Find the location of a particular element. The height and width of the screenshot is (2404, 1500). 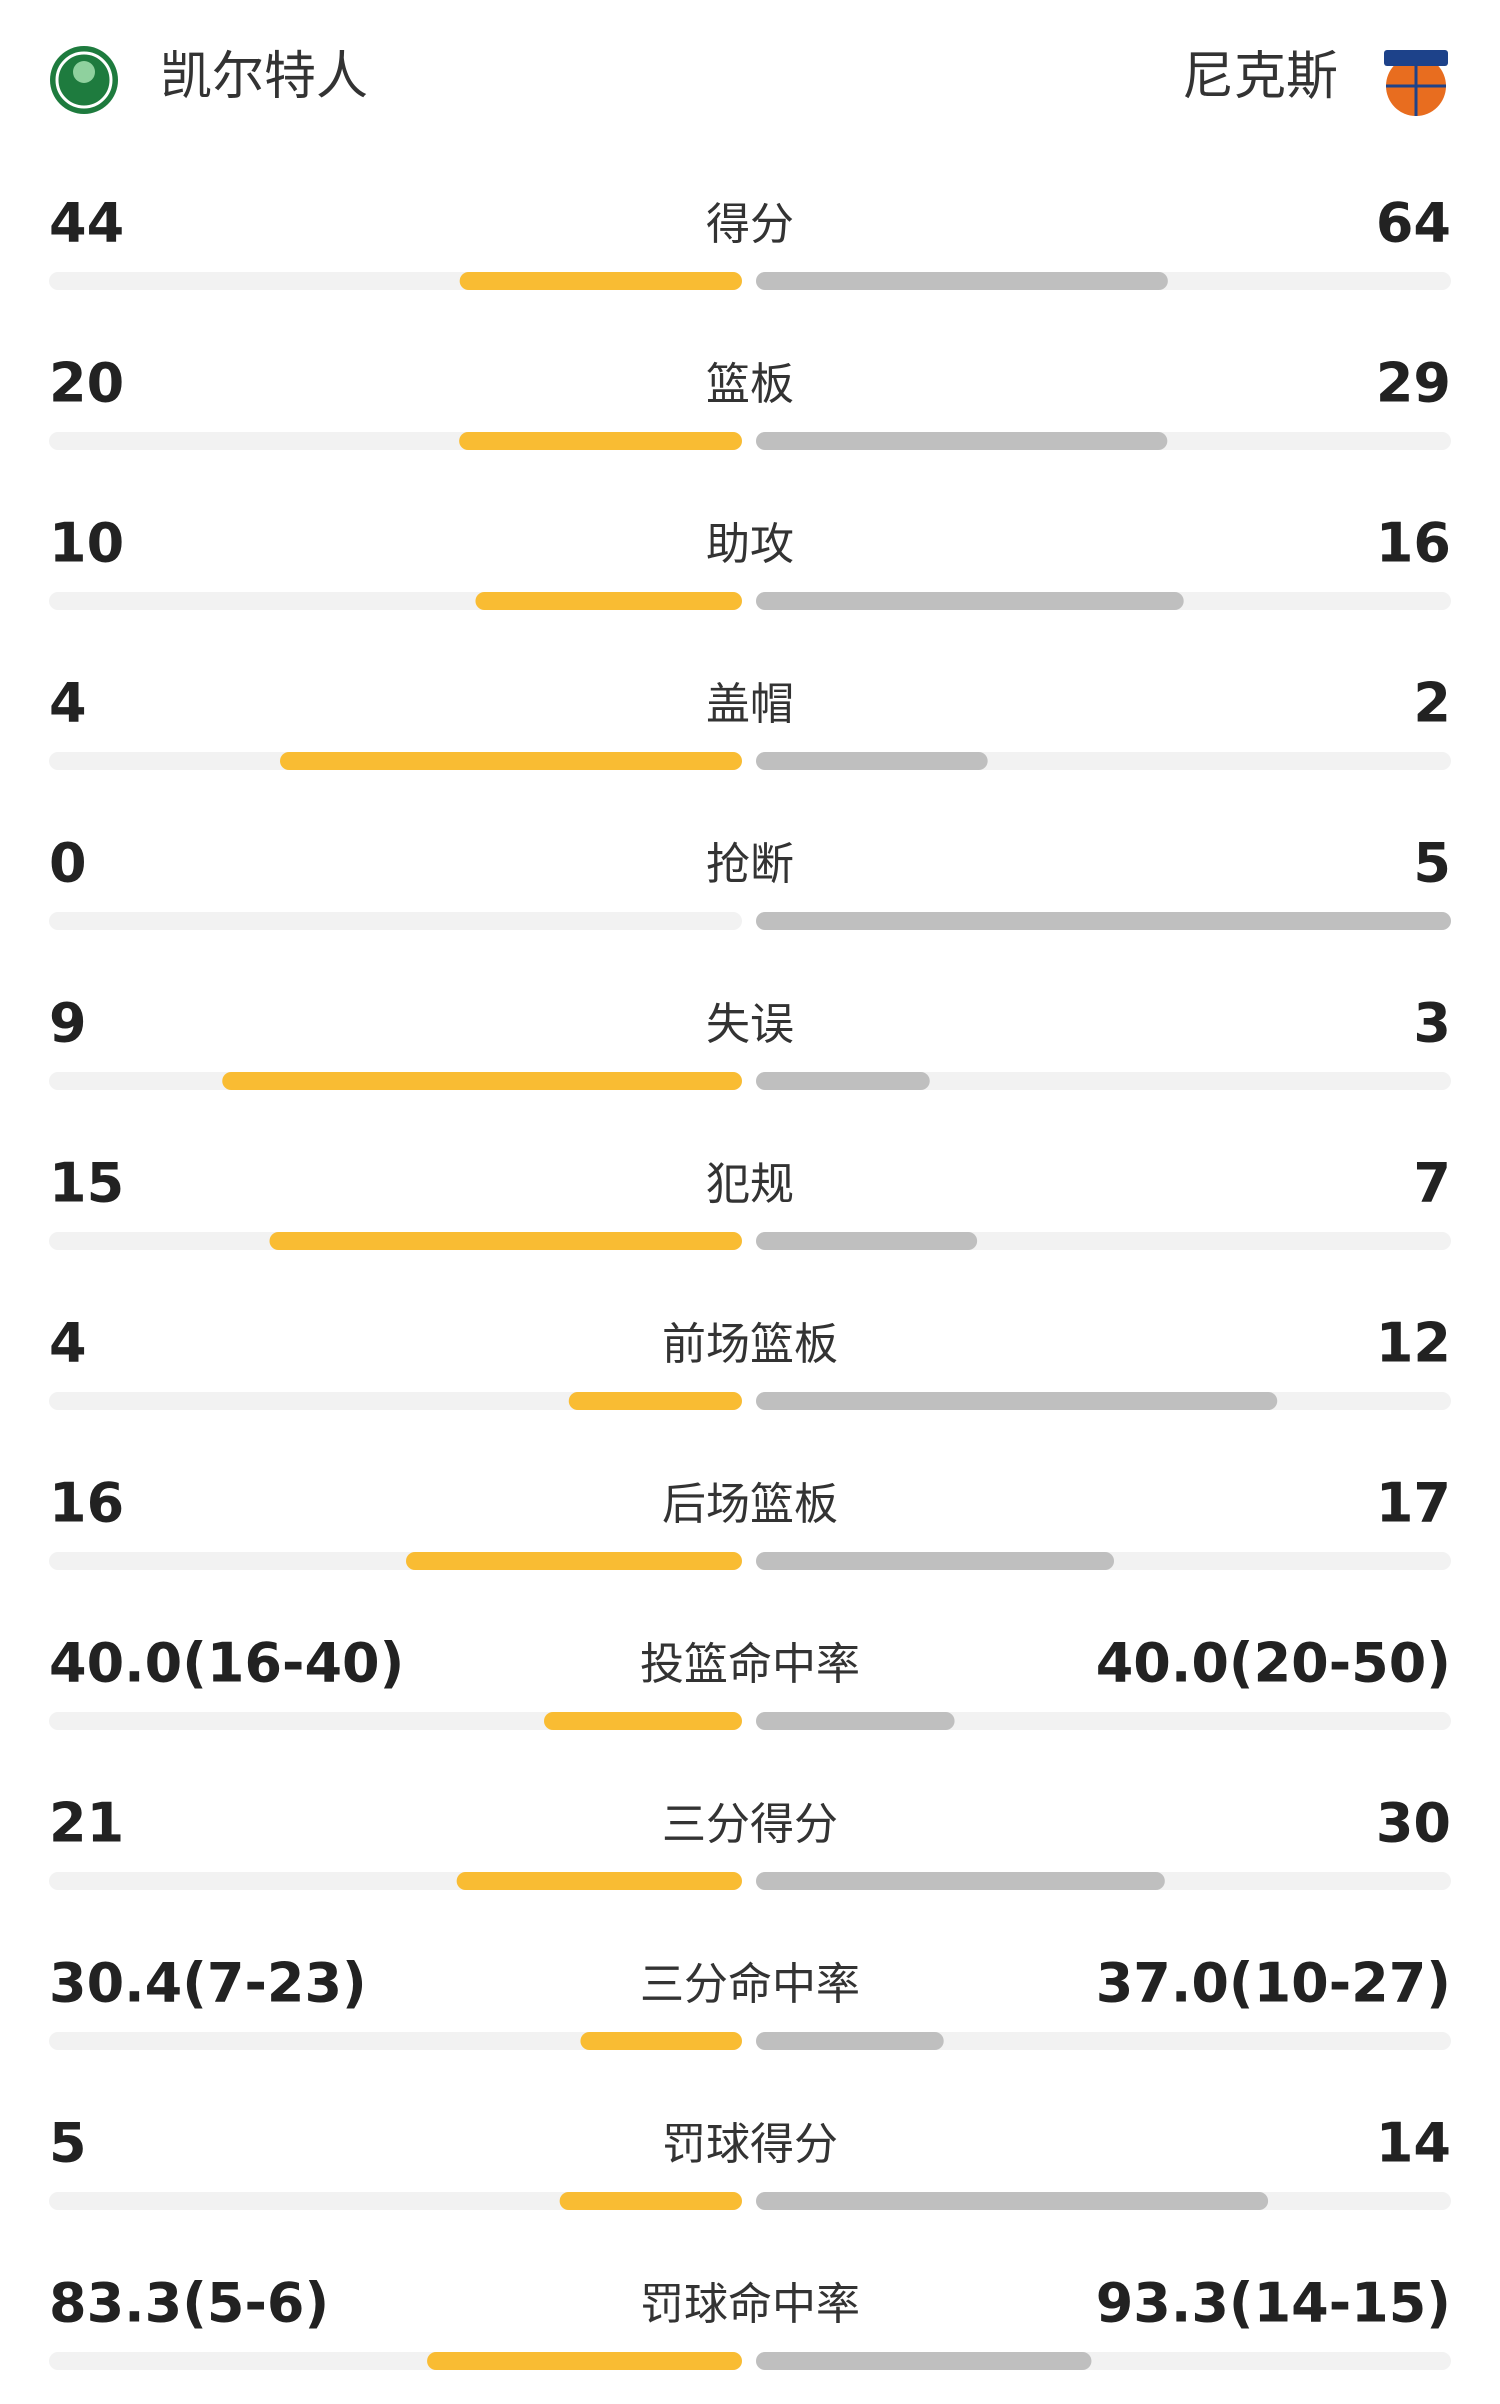

away-value: 16 is located at coordinates (1413, 543).